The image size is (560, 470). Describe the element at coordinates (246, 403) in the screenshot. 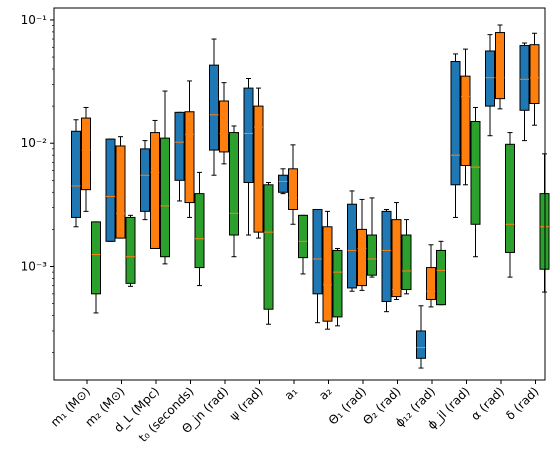

I see `x-category-label: ψ (rad)` at that location.